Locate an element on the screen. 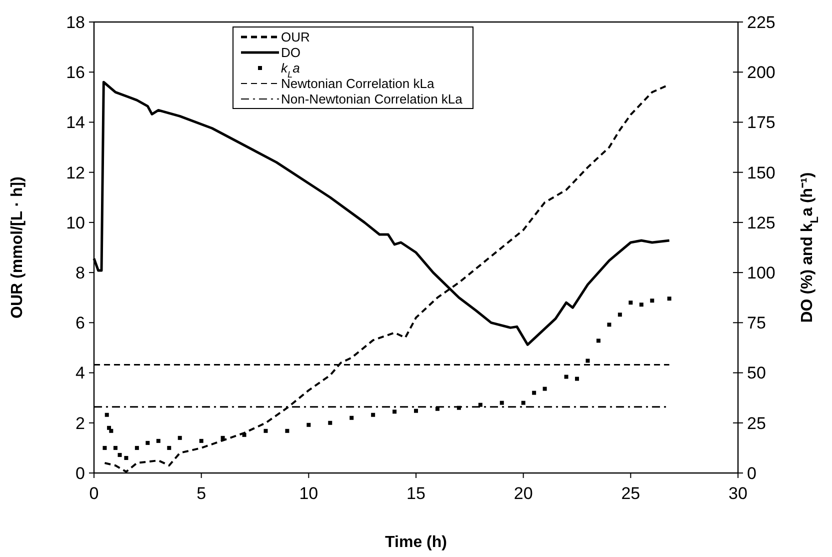 Image resolution: width=832 pixels, height=557 pixels. y-tick-label: 16 is located at coordinates (75, 72).